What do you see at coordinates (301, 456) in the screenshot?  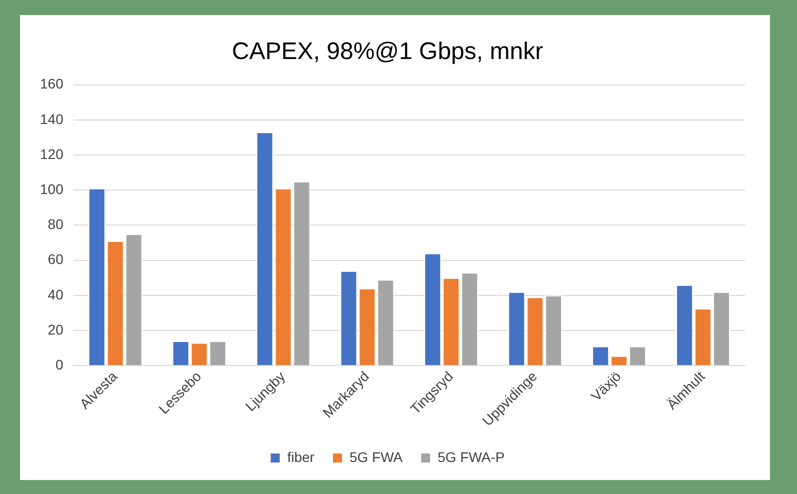 I see `legend-label: fiber` at bounding box center [301, 456].